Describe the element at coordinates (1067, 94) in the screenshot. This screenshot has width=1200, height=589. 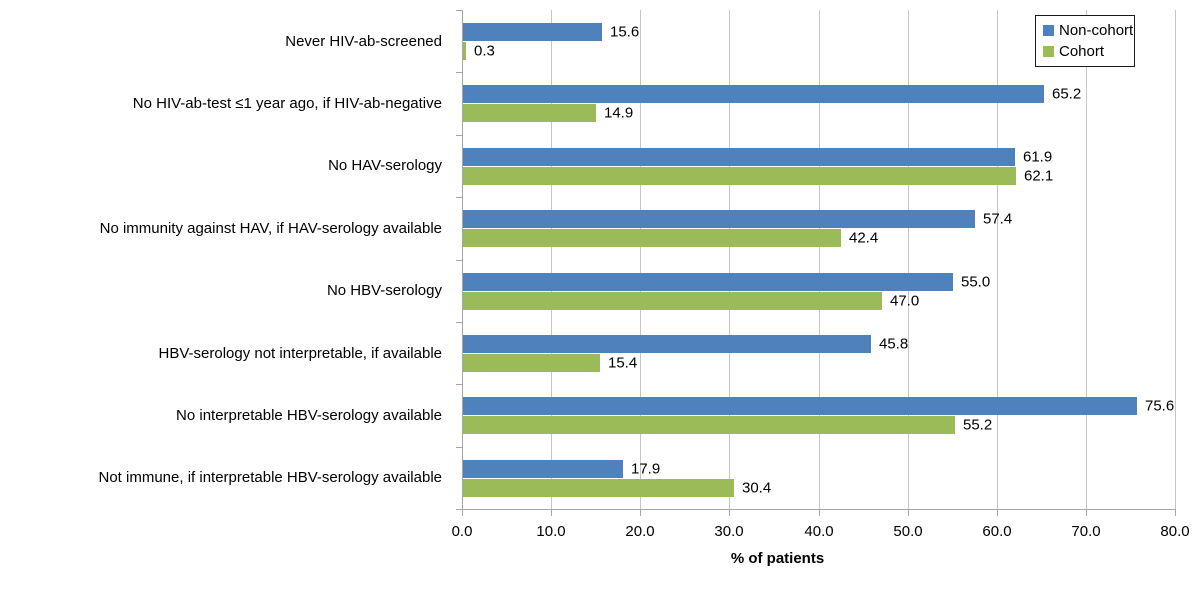
I see `bar-value-label: 65.2` at that location.